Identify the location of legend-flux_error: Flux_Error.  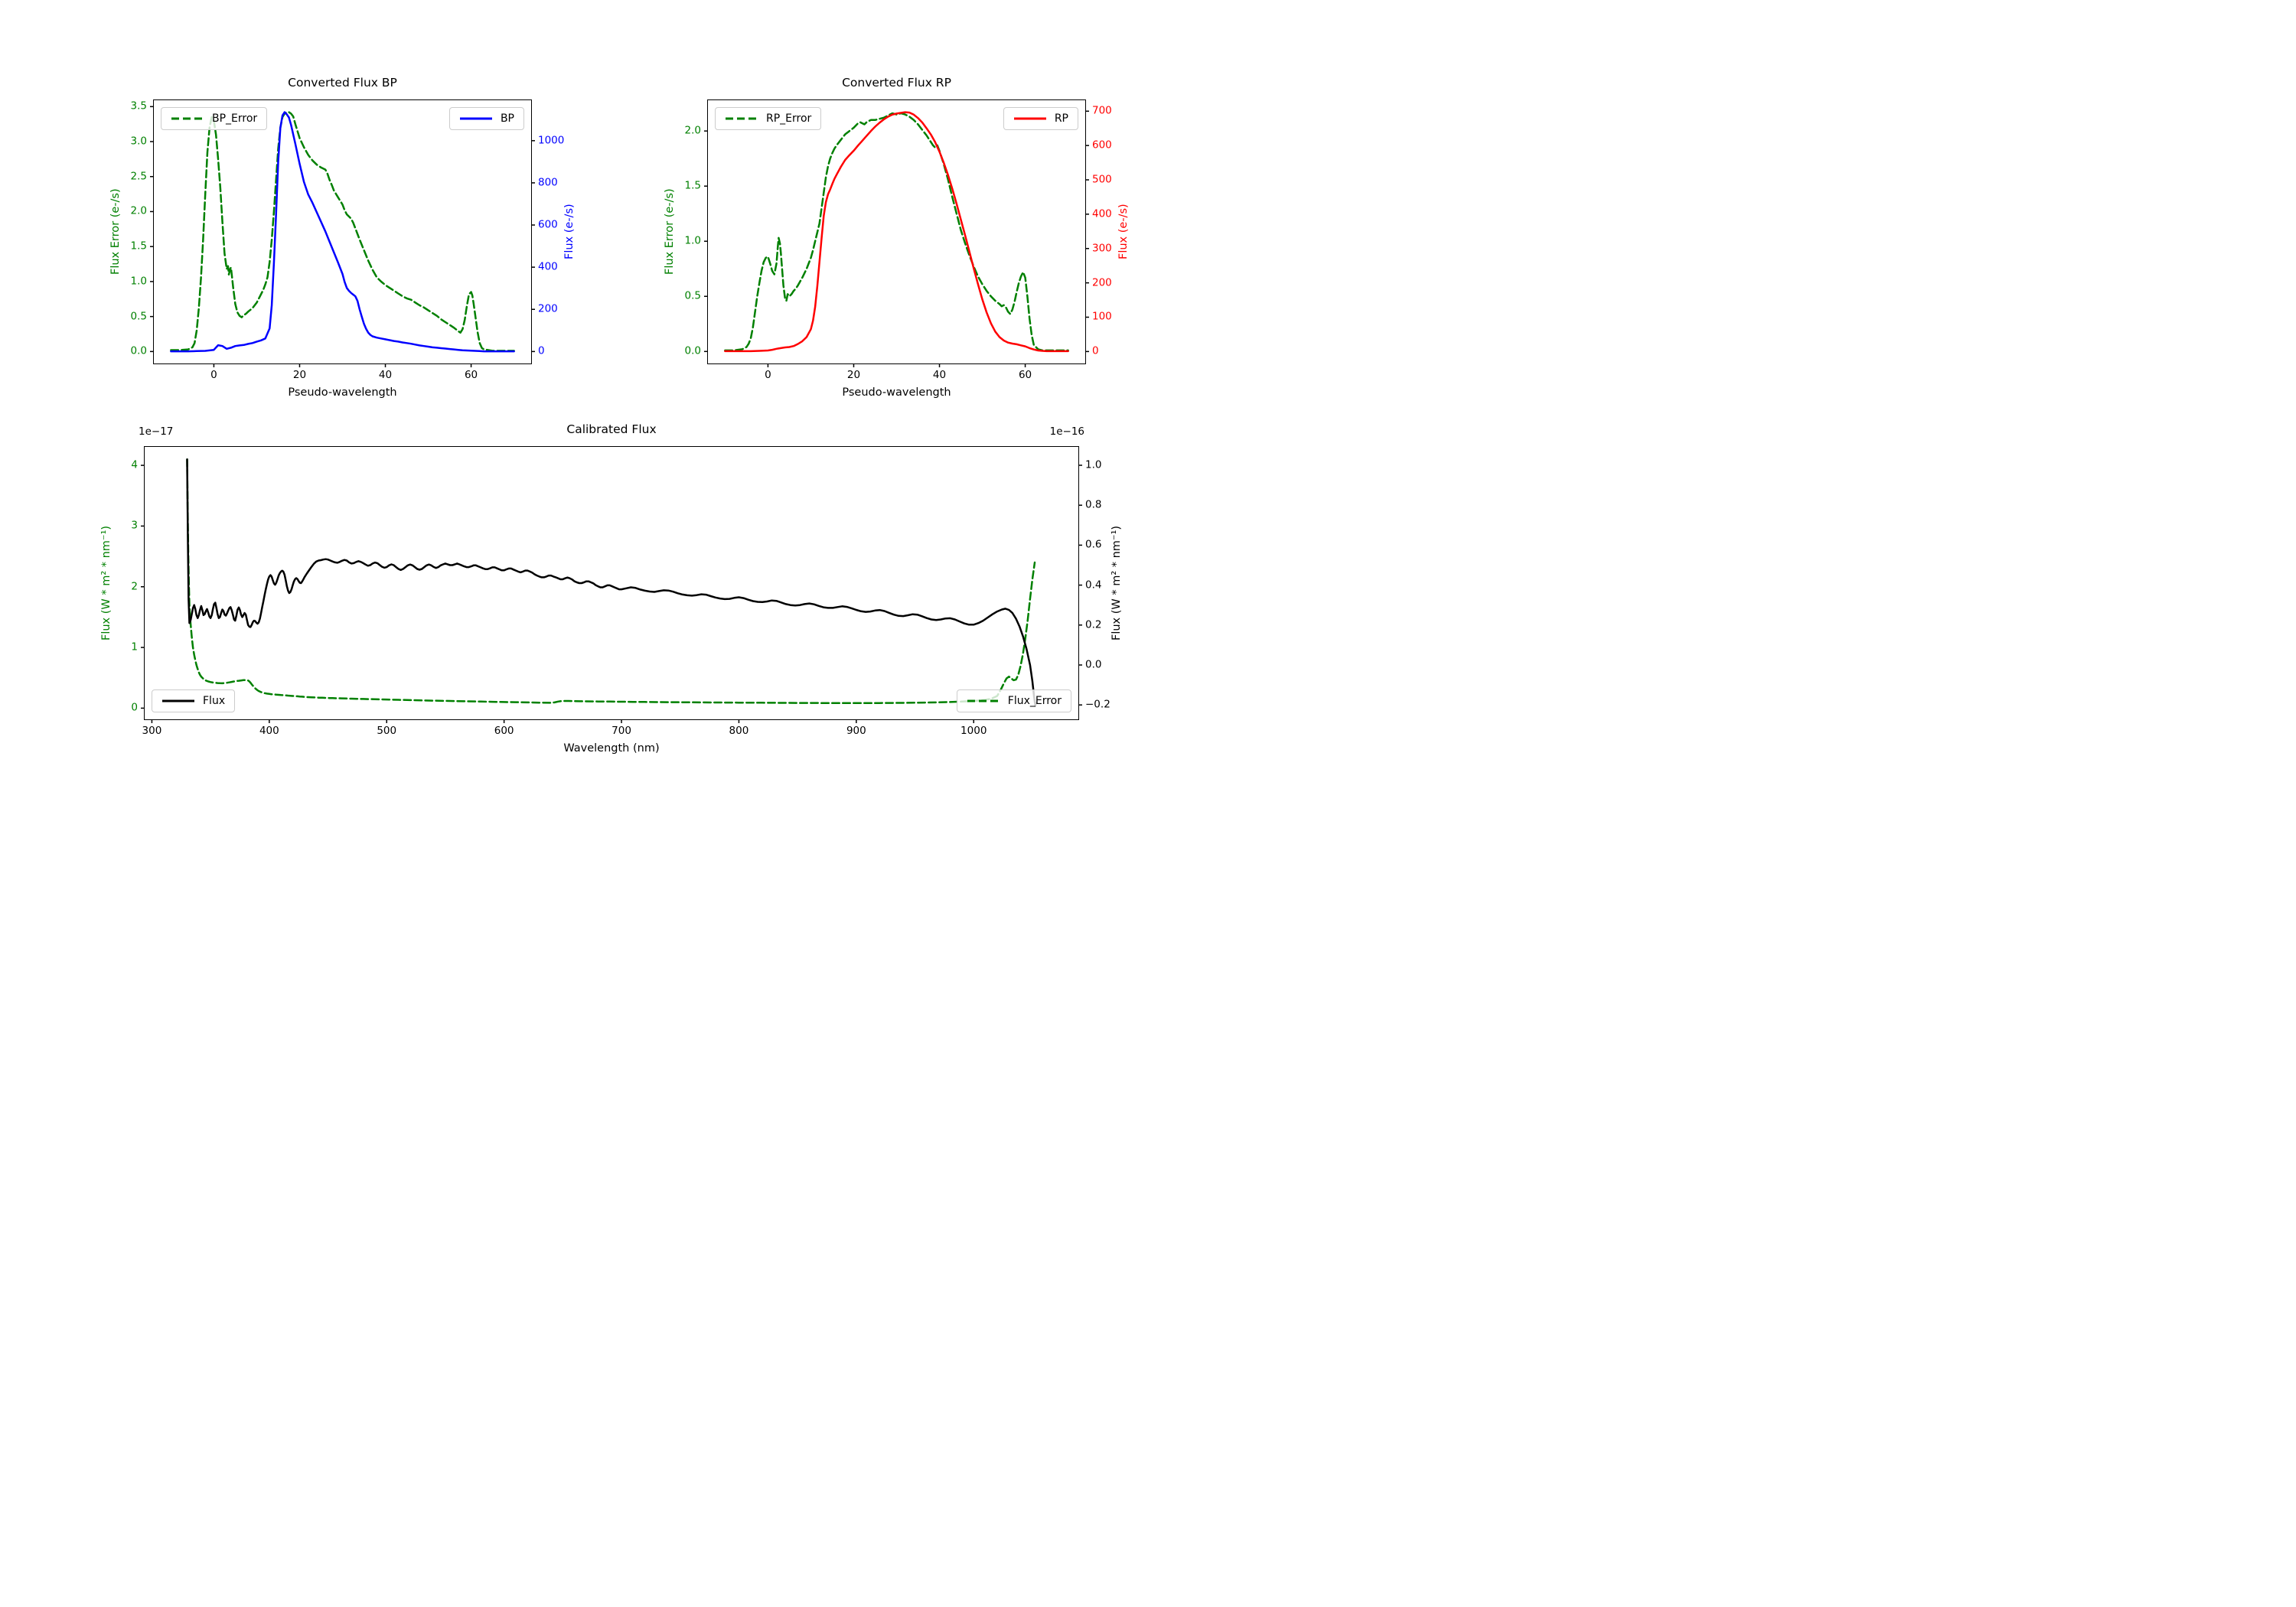
(1013, 700).